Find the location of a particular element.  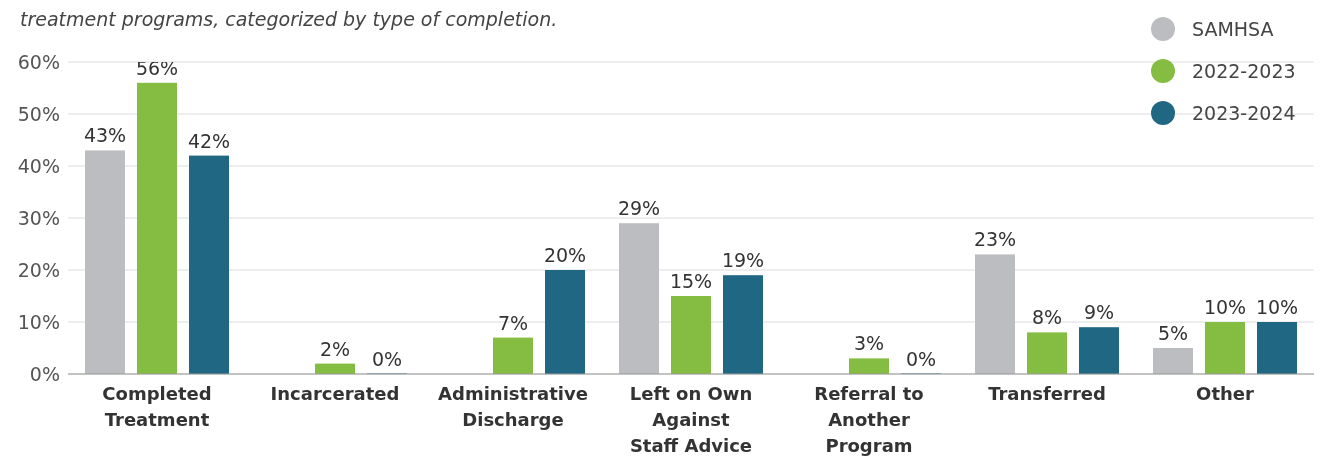

x-tick-label: Other is located at coordinates (1225, 393).